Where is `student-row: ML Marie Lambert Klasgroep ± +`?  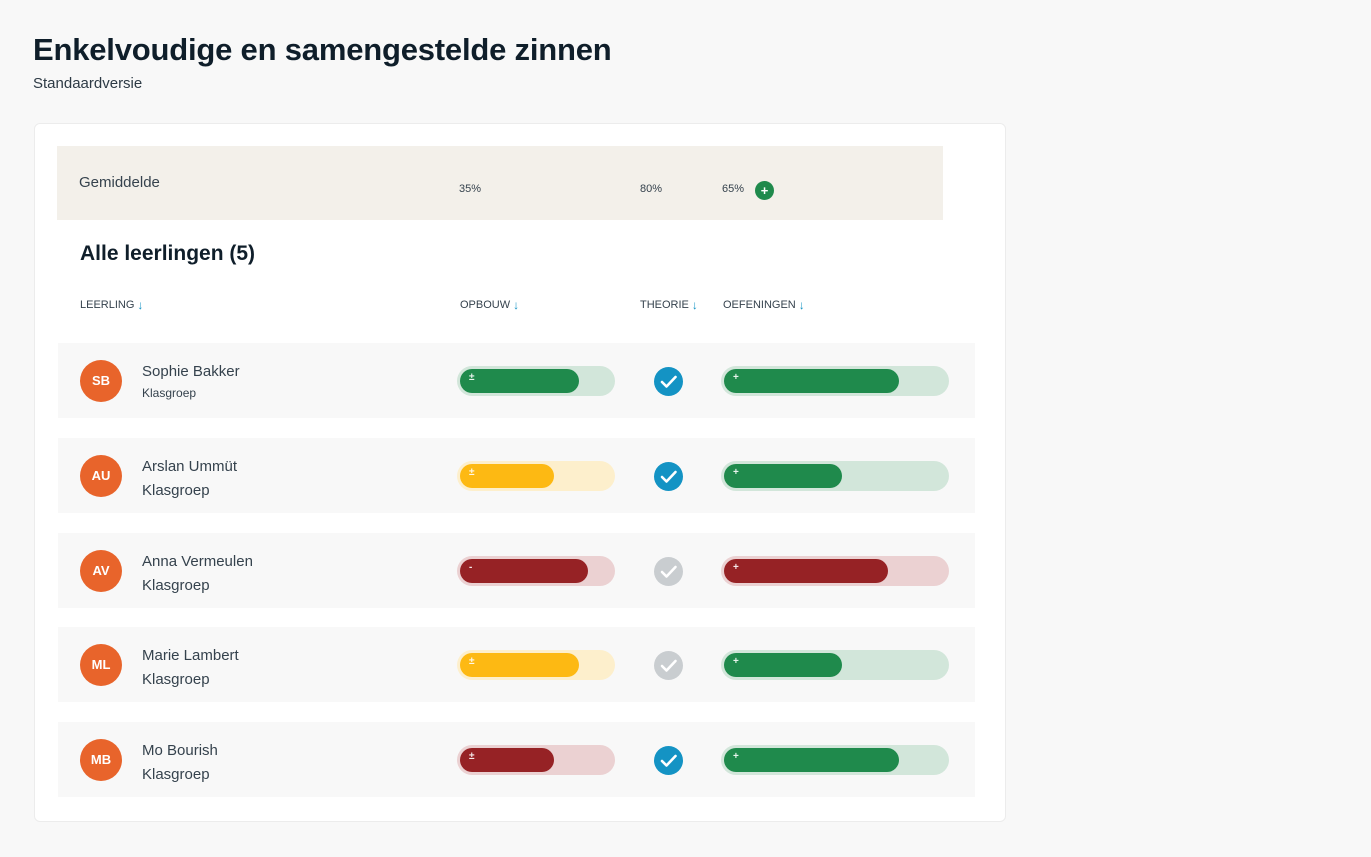 student-row: ML Marie Lambert Klasgroep ± + is located at coordinates (516, 664).